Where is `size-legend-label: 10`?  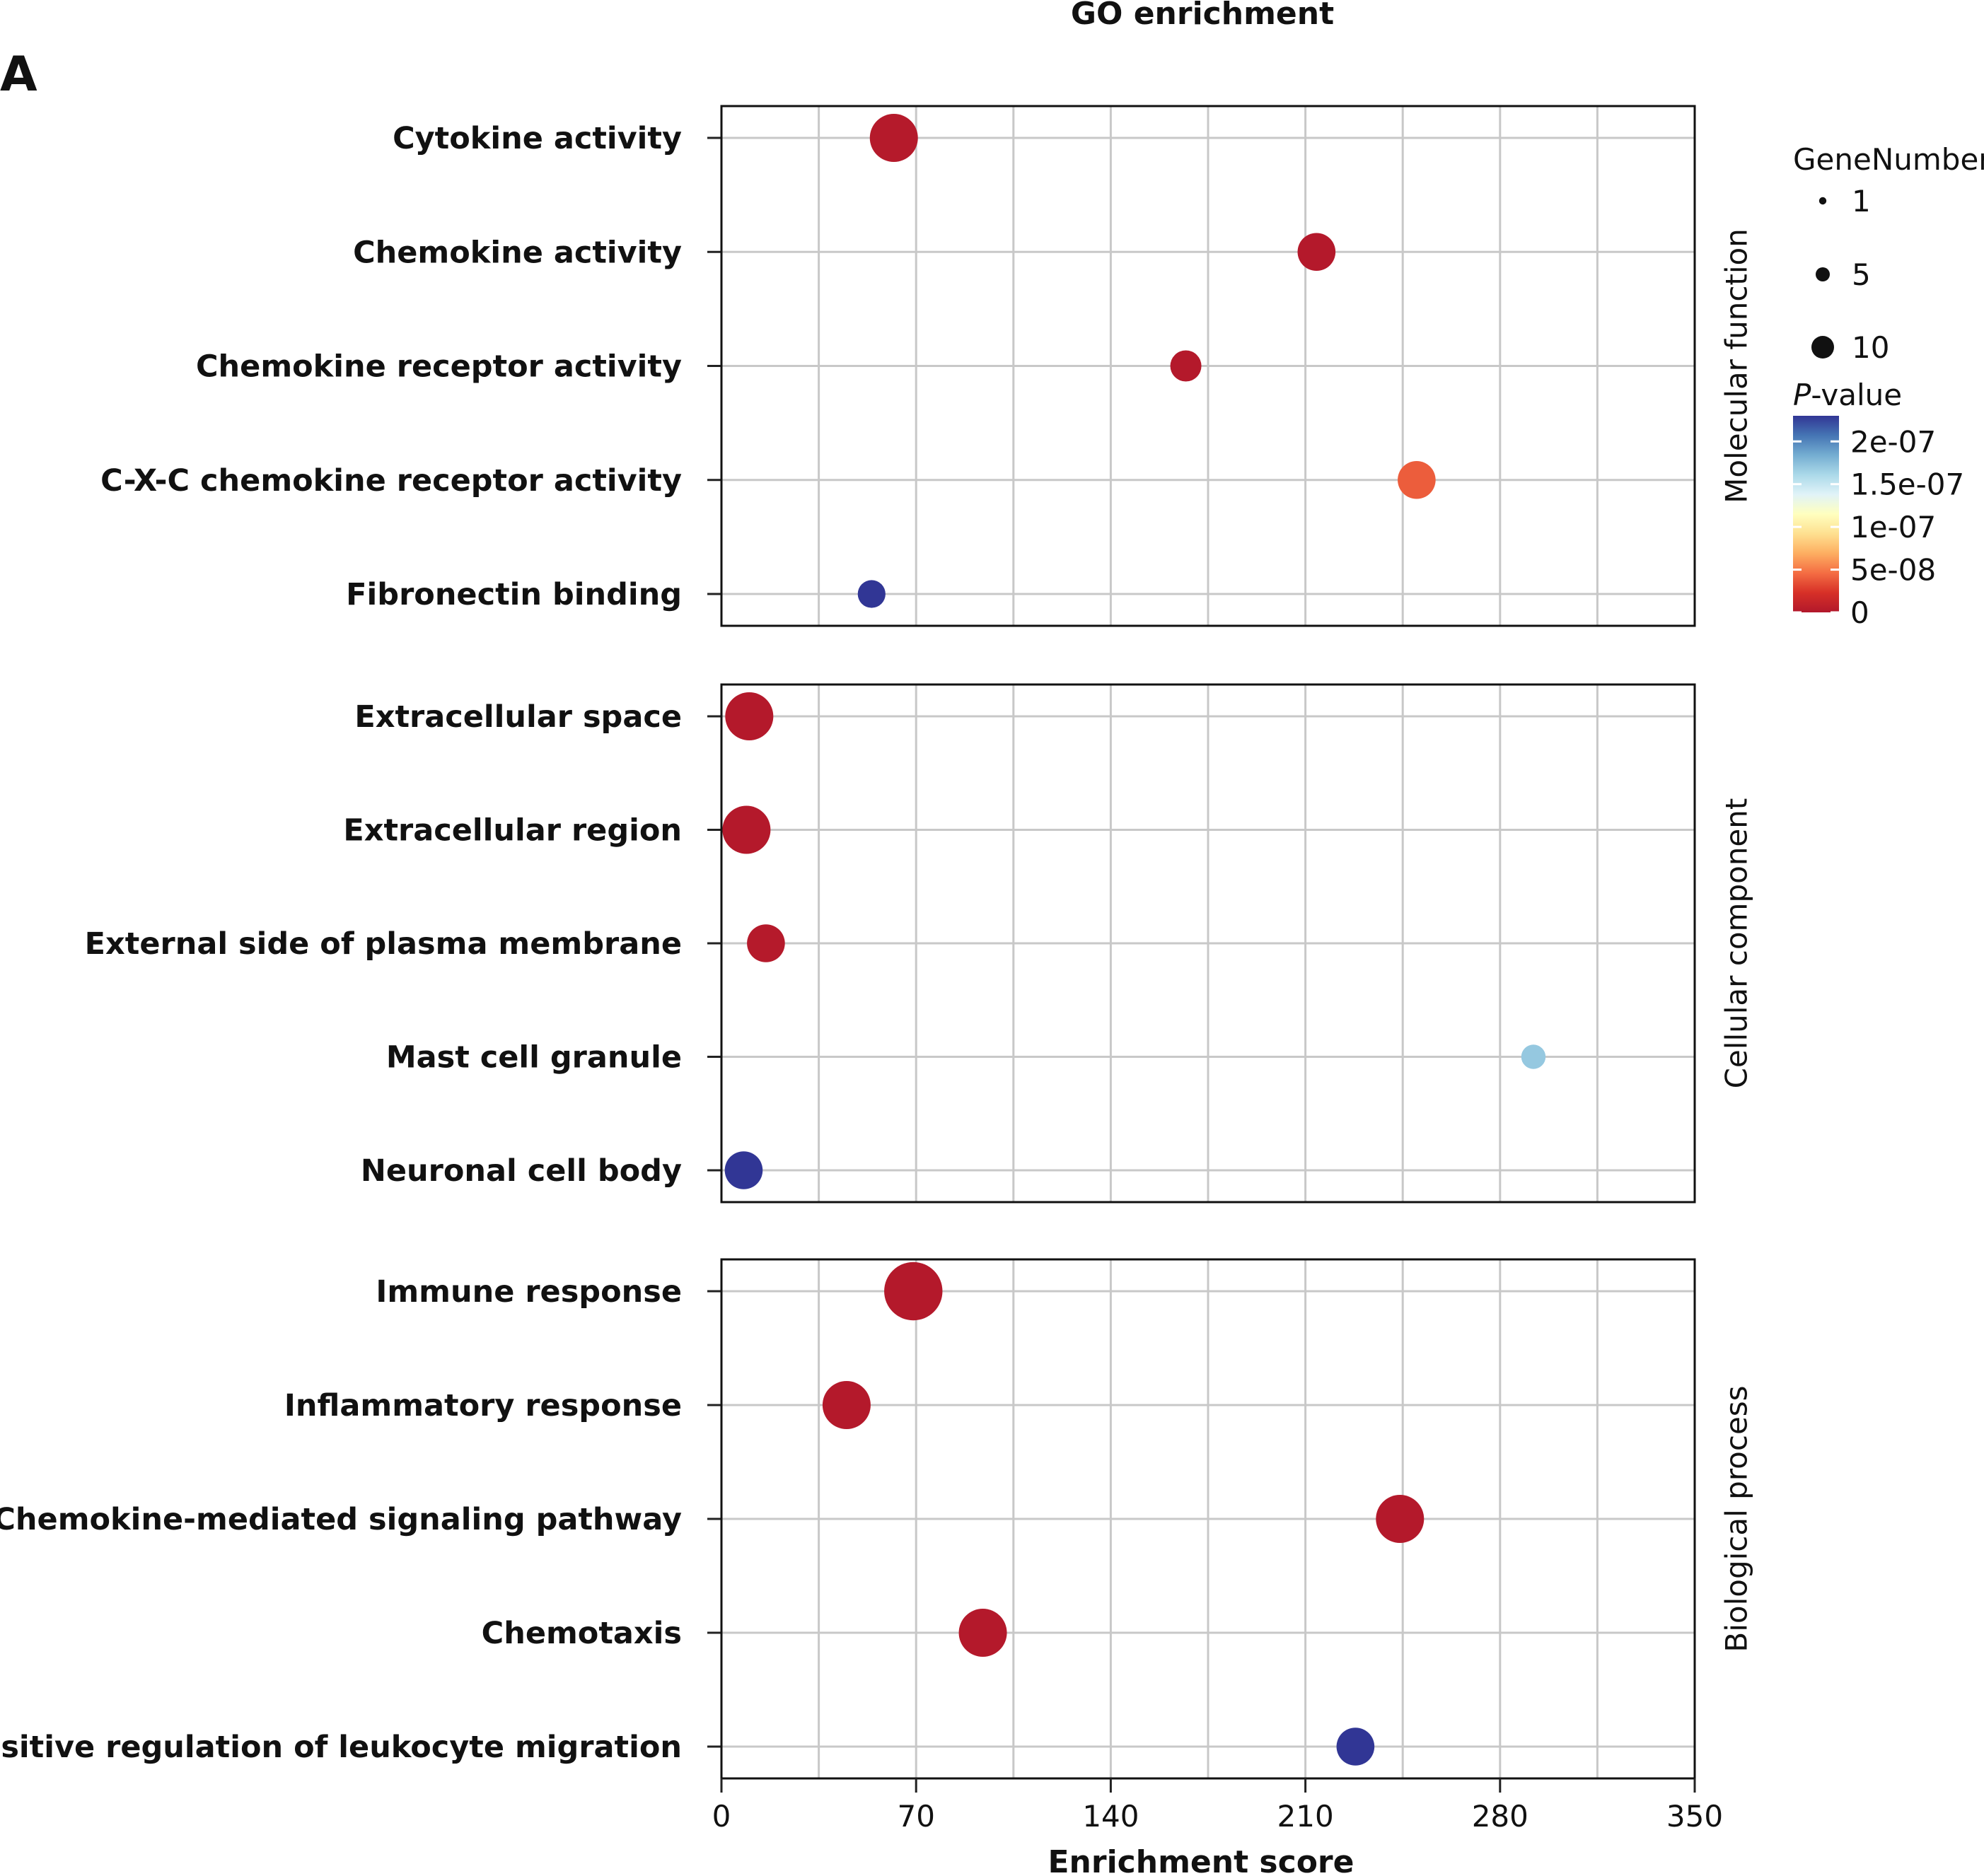
size-legend-label: 10 is located at coordinates (1870, 347).